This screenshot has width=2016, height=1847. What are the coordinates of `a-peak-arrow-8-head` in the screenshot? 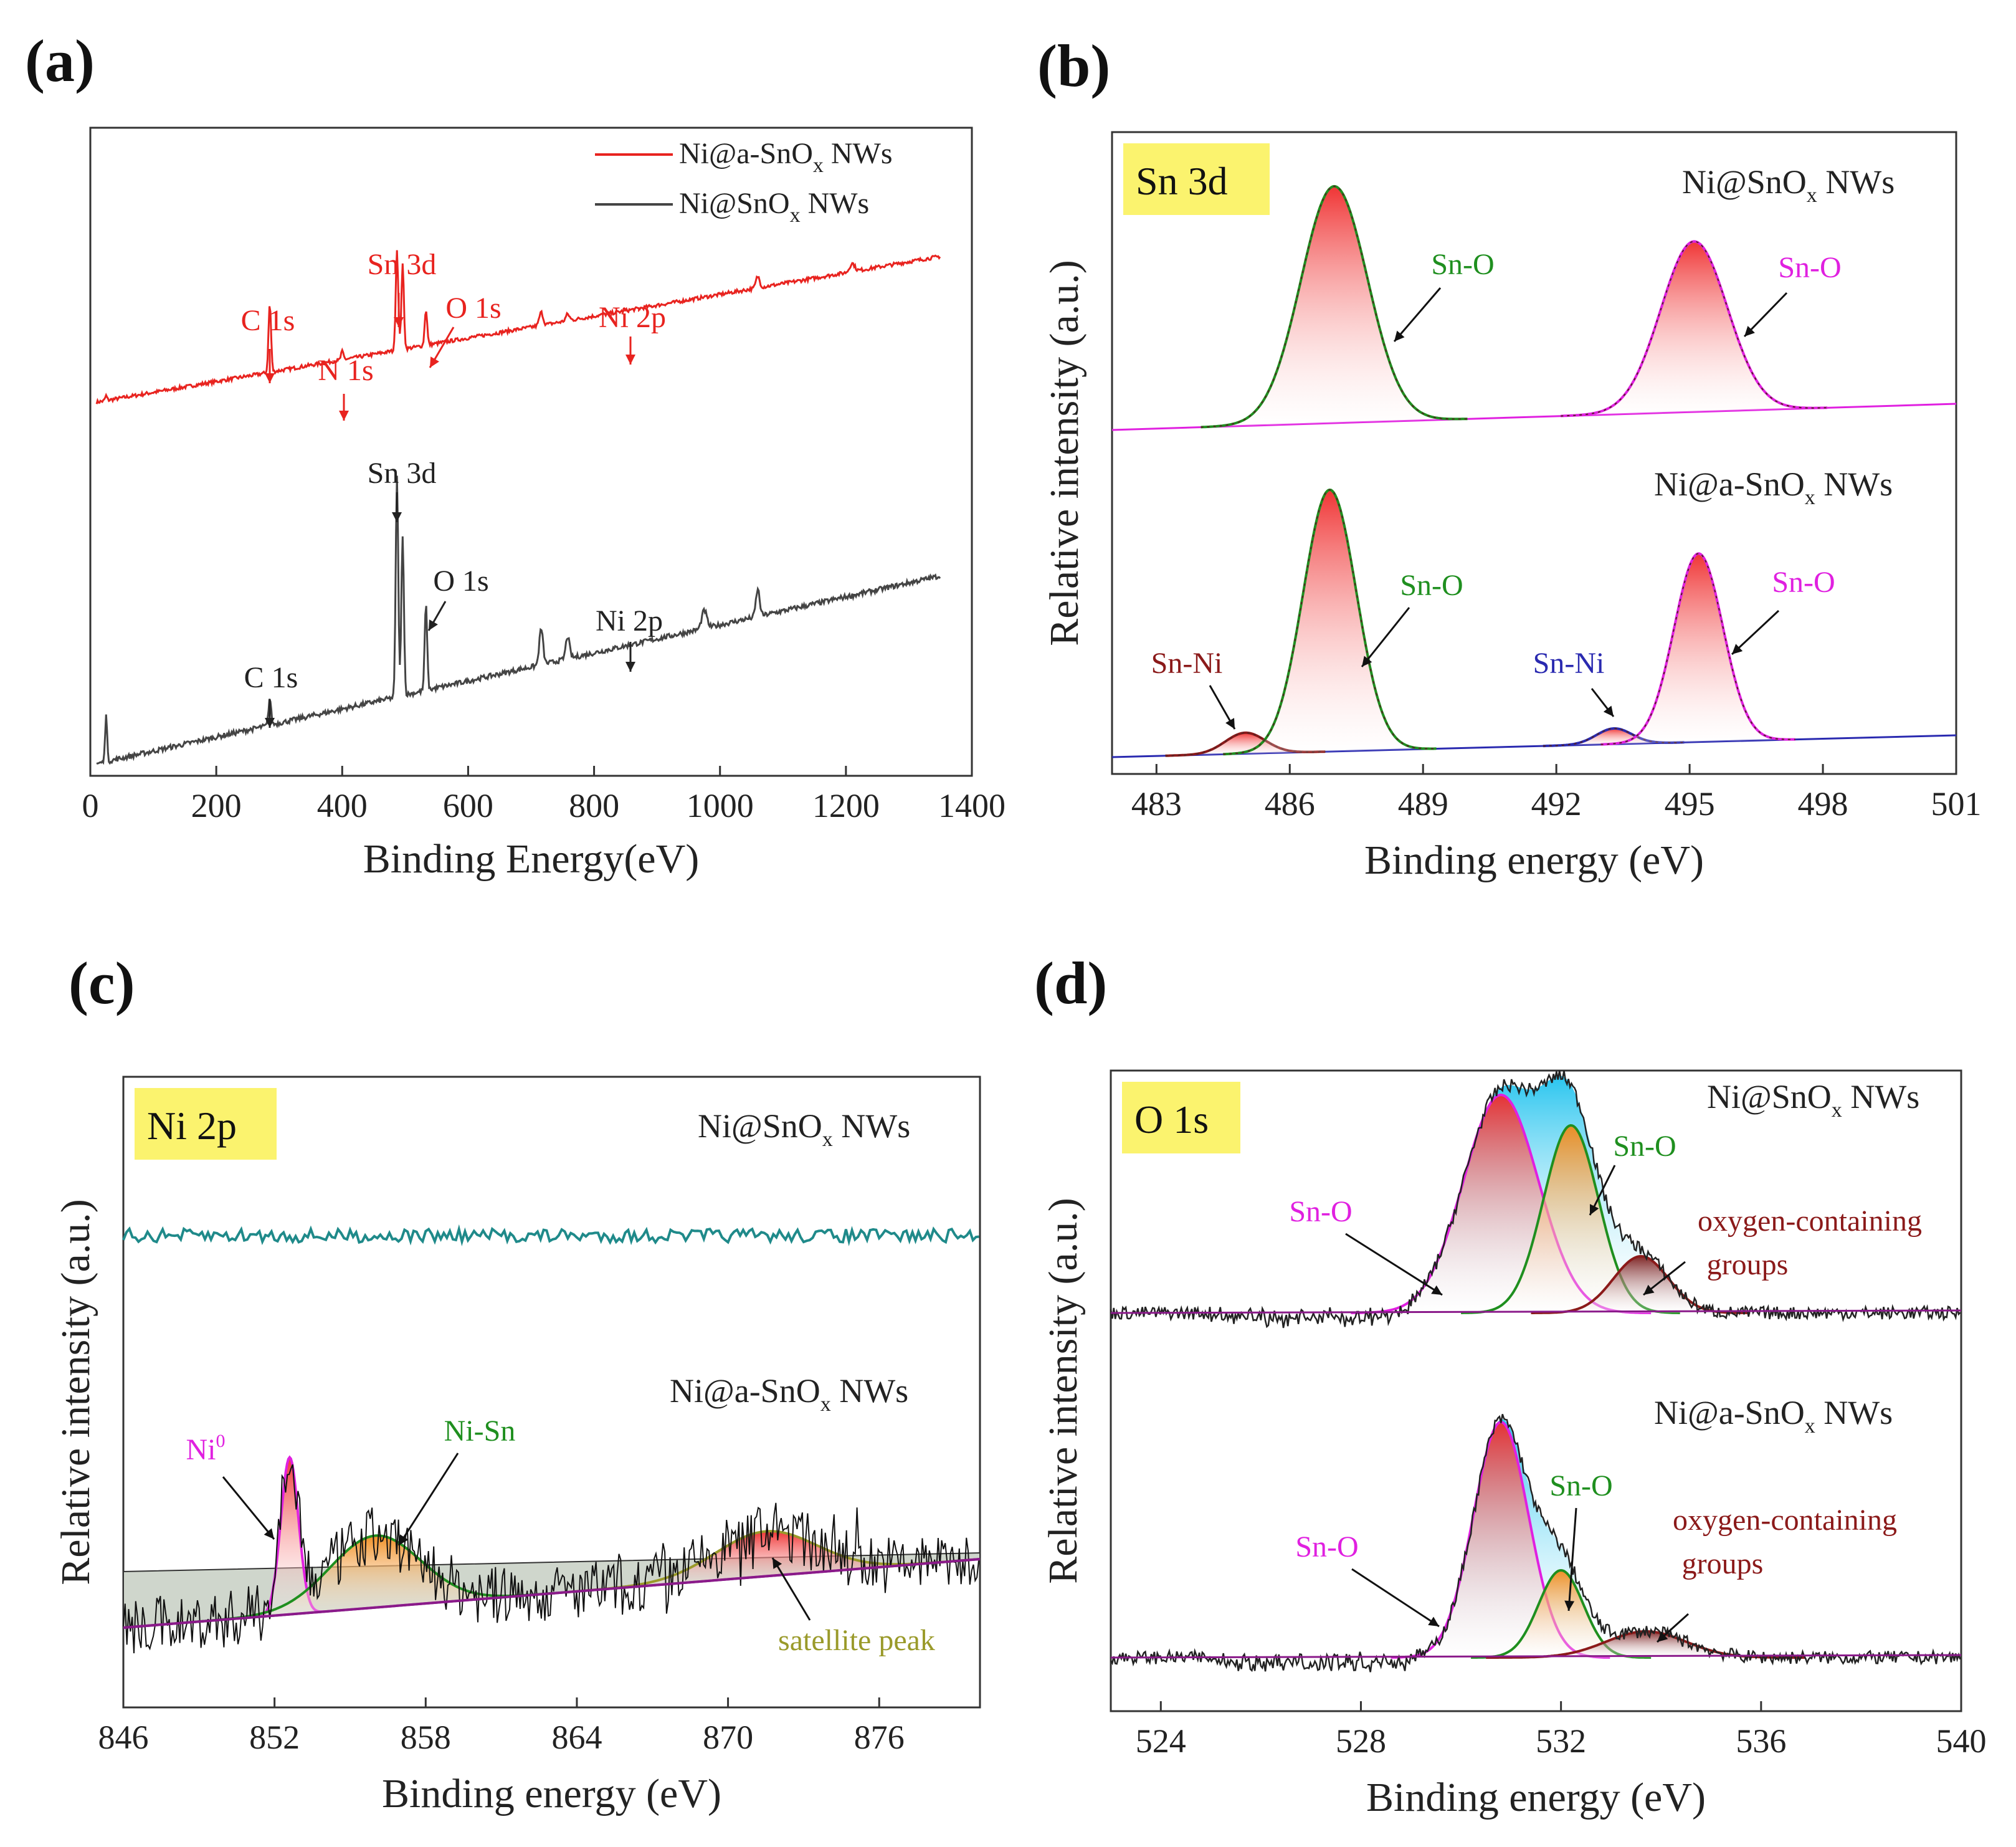 It's located at (270, 723).